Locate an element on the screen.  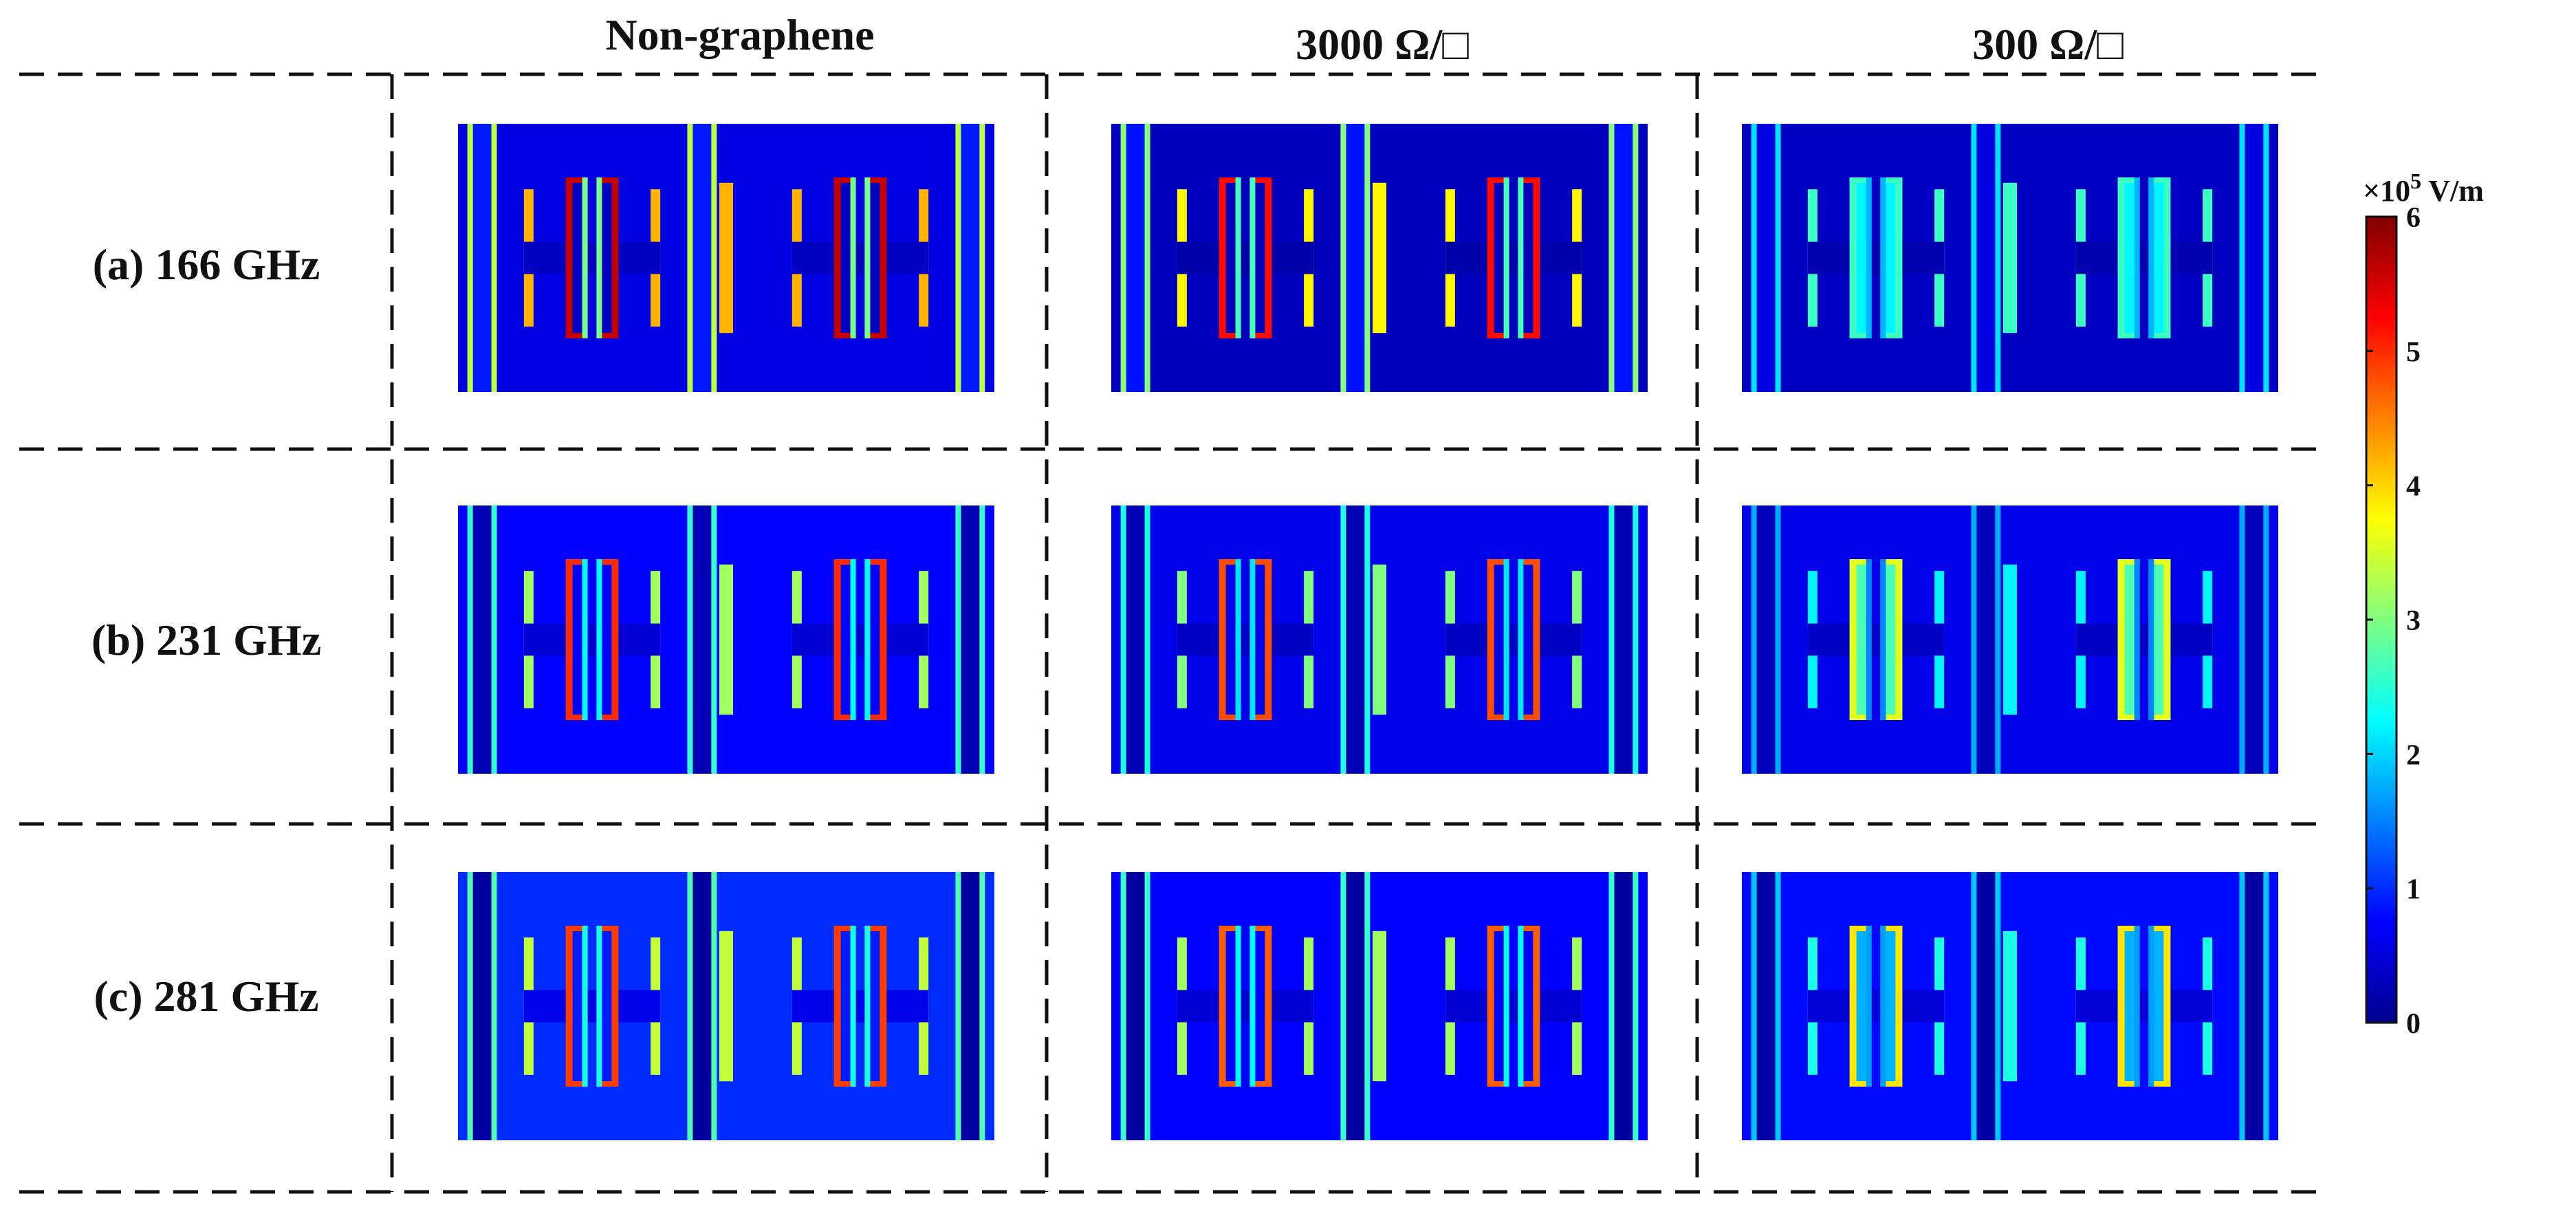
colorbar-unit-exponent: 5 is located at coordinates (2415, 181).